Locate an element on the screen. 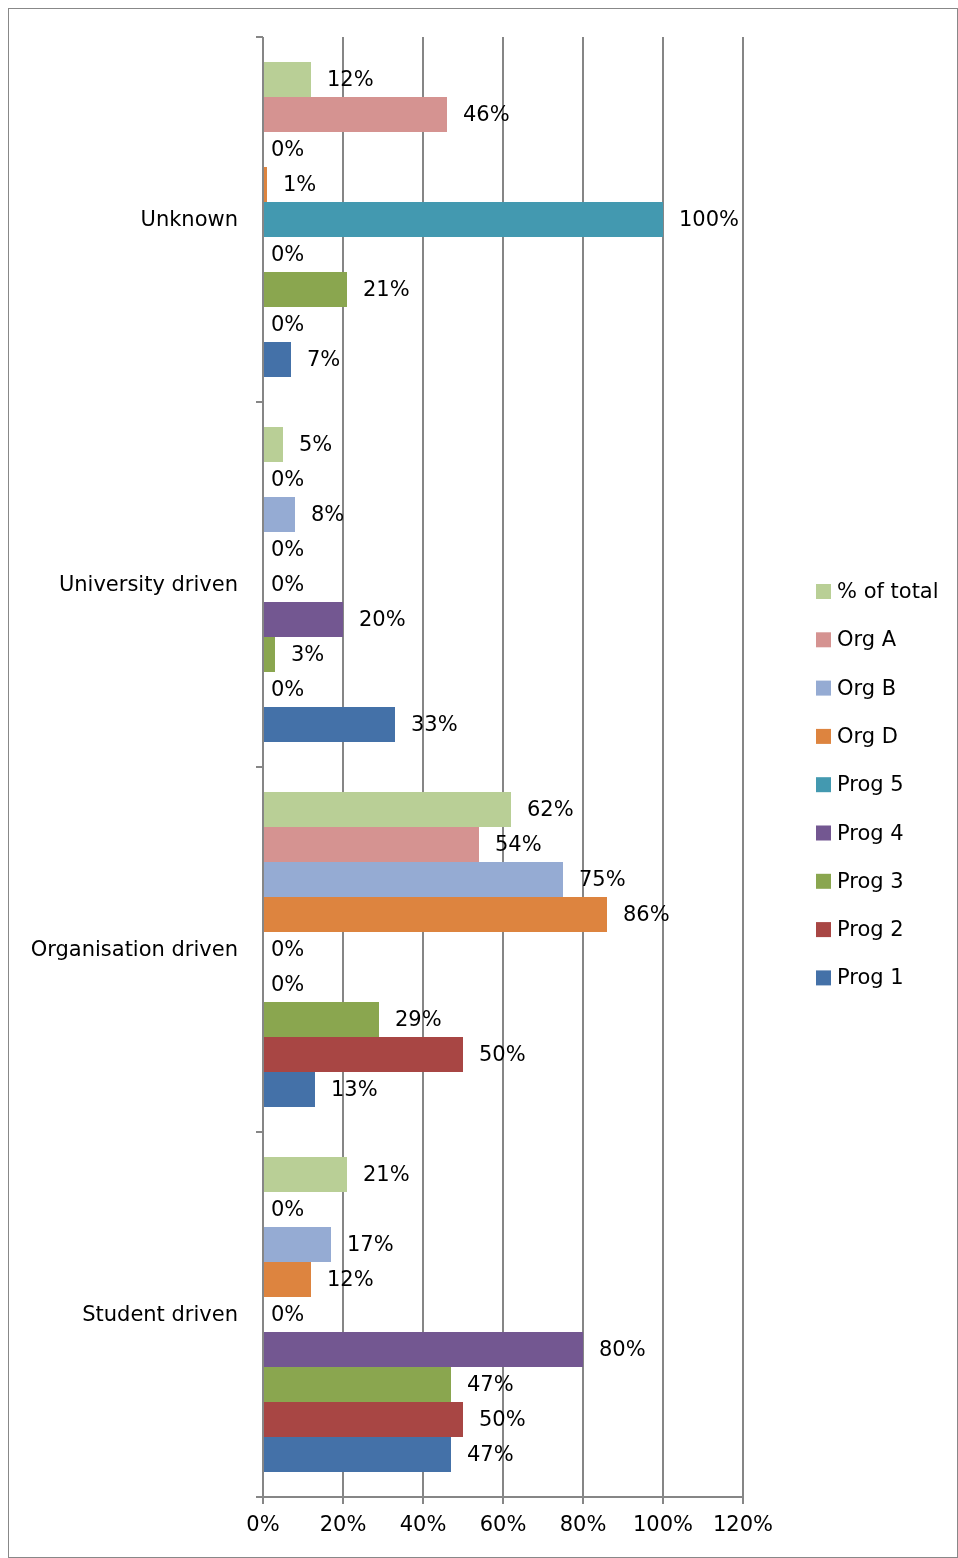 This screenshot has width=958, height=1558. y-tick-label: Unknown is located at coordinates (189, 218).